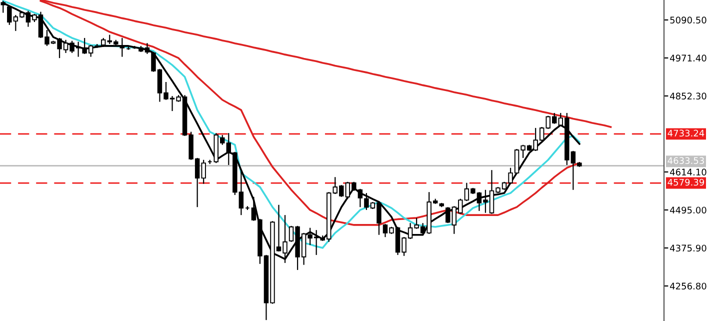 Image resolution: width=720 pixels, height=321 pixels. I want to click on ref-line-label: 4579.39, so click(686, 182).